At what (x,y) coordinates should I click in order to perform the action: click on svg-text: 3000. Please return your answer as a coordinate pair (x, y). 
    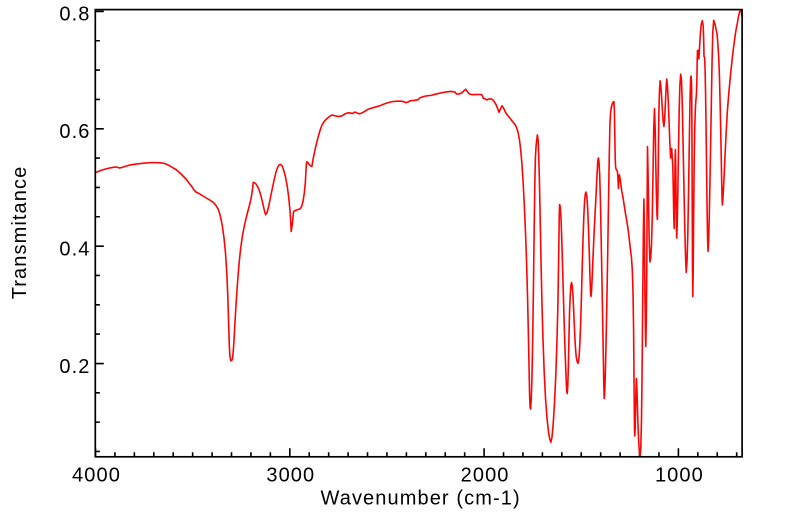
    Looking at the image, I should click on (290, 475).